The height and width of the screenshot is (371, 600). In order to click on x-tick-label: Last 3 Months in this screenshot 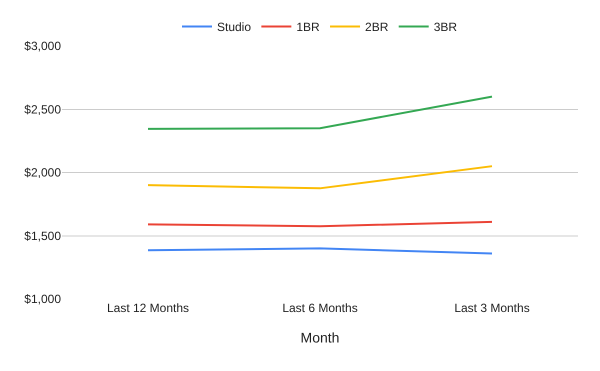, I will do `click(492, 308)`.